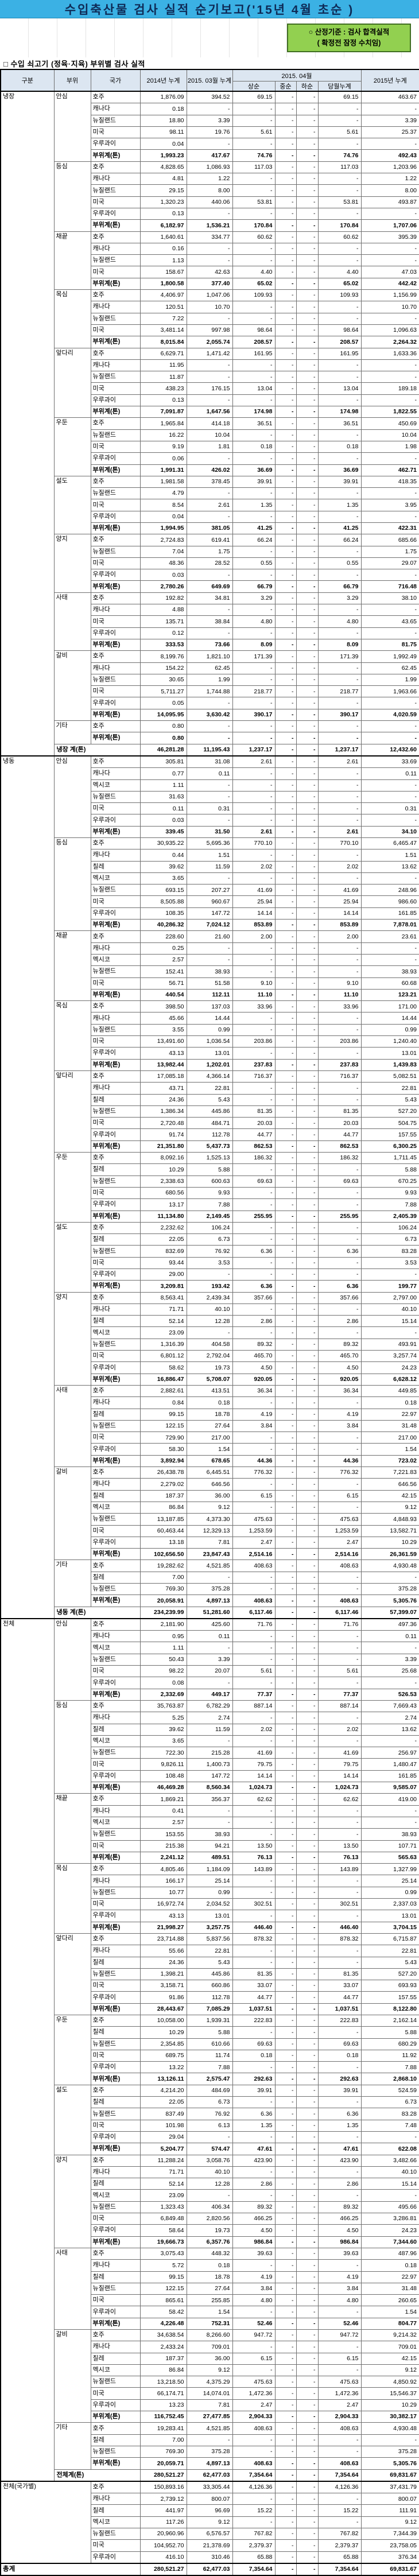  I want to click on value-cell: 19.76, so click(209, 132).